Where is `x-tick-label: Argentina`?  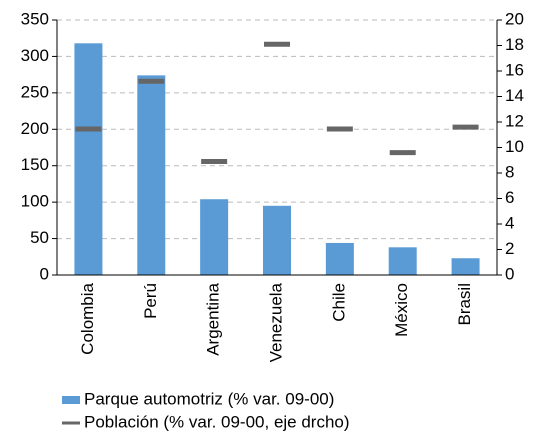
x-tick-label: Argentina is located at coordinates (213, 318).